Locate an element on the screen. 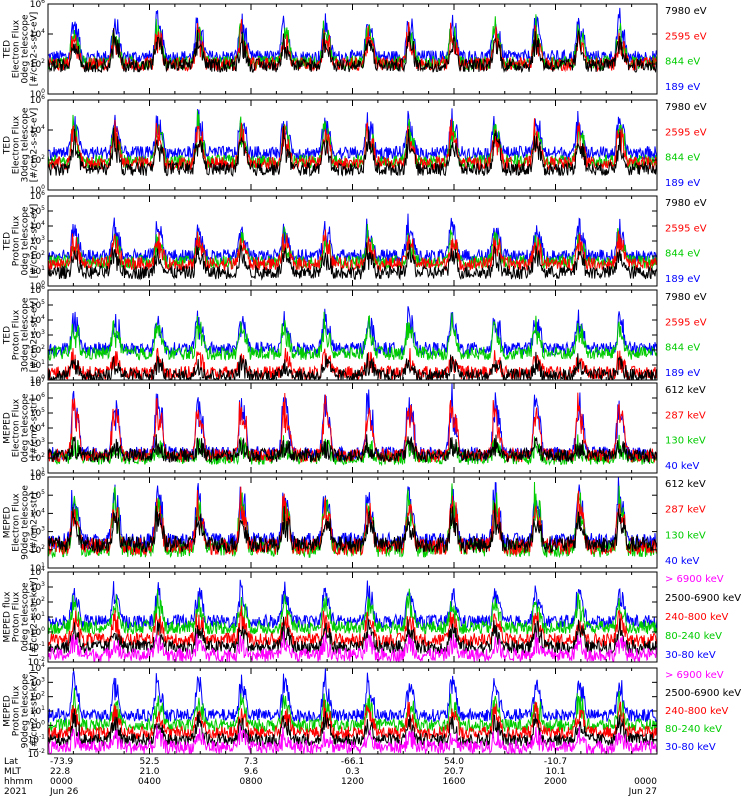  x-tick-label: 54.0 is located at coordinates (454, 762).